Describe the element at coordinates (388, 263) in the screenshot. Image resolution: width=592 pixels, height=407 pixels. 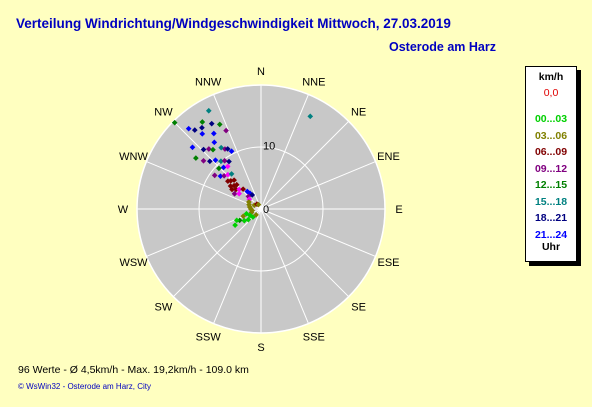
I see `direction-label-ese: ESE` at that location.